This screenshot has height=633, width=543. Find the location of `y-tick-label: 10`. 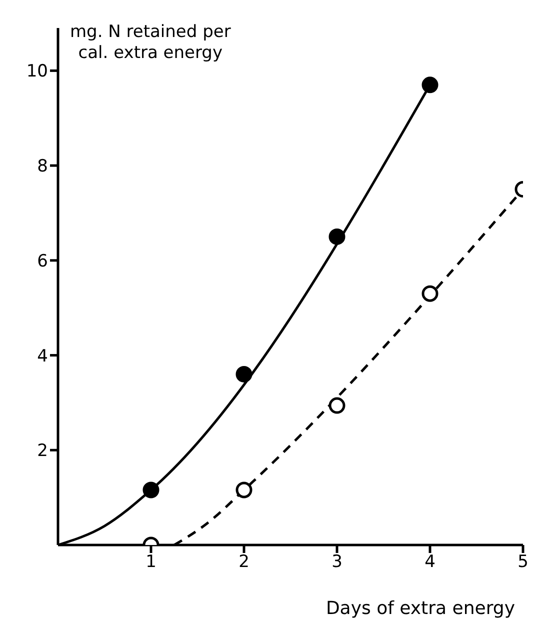

y-tick-label: 10 is located at coordinates (37, 72).